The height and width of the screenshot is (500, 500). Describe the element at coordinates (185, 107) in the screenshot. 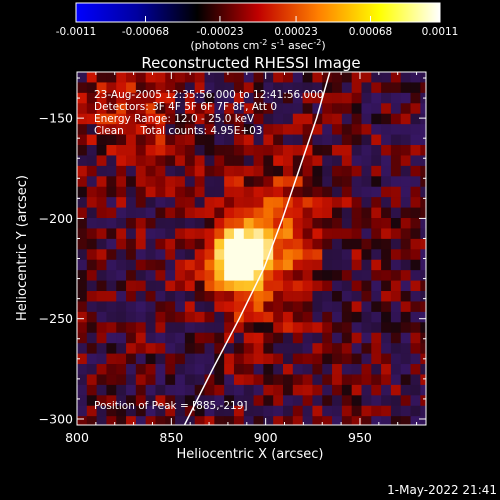

I see `annotation-detectors: Detectors: 3F 4F 5F 6F 7F 8F, Att 0` at that location.